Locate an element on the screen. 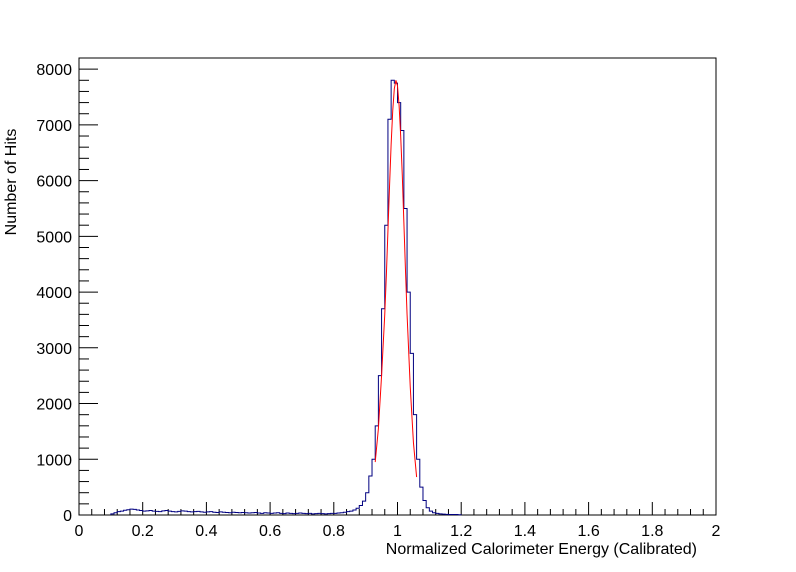  y-tick-label: 1000 is located at coordinates (54, 460).